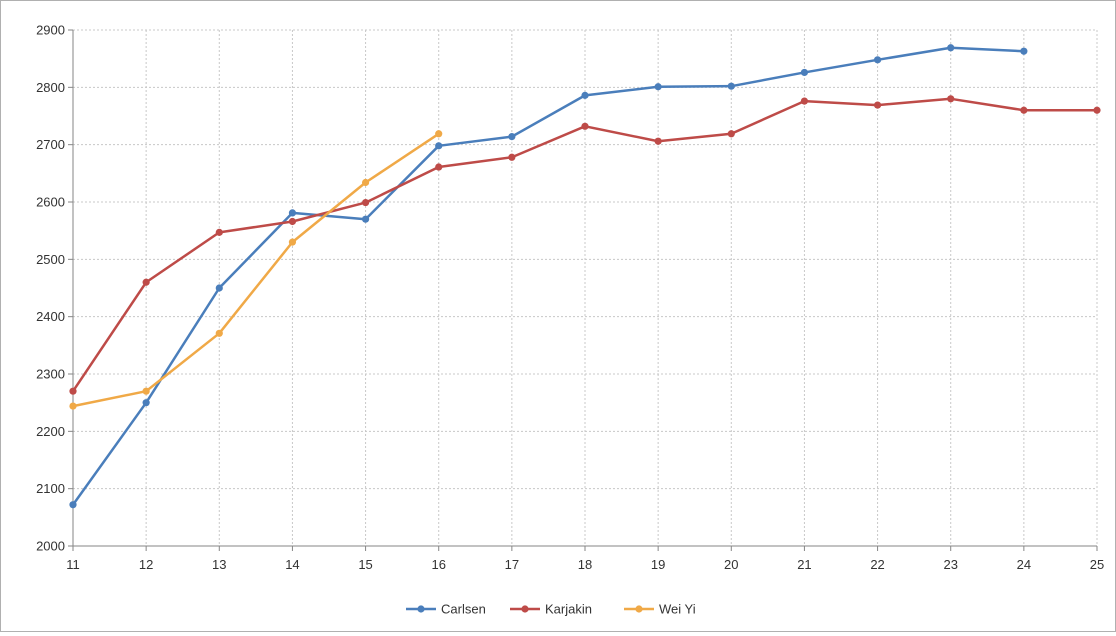 This screenshot has width=1116, height=636. What do you see at coordinates (50, 30) in the screenshot?
I see `y-tick-label: 2900` at bounding box center [50, 30].